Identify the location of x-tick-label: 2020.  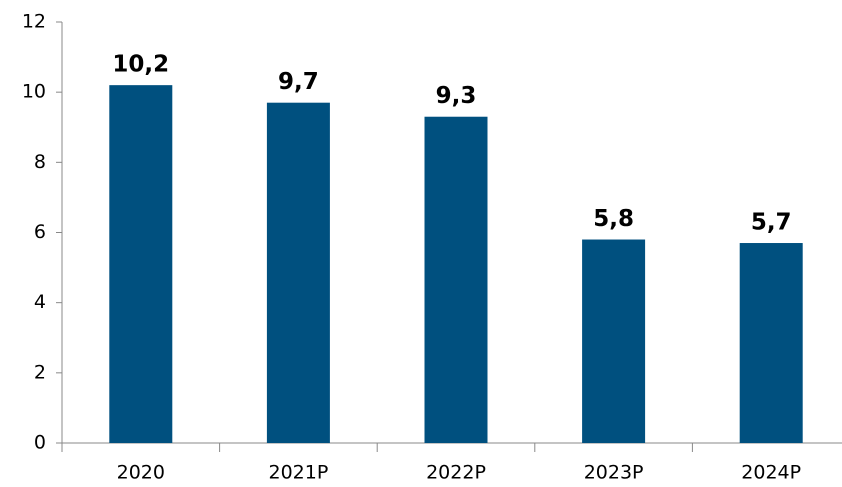
(141, 473).